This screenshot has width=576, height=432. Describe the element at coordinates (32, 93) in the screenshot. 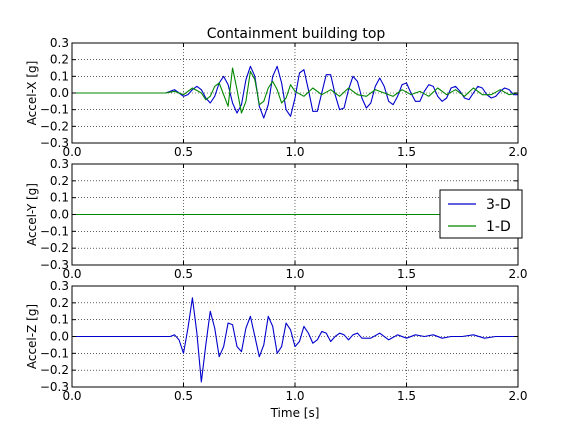

I see `y-axis-label: Accel-X [g]` at that location.